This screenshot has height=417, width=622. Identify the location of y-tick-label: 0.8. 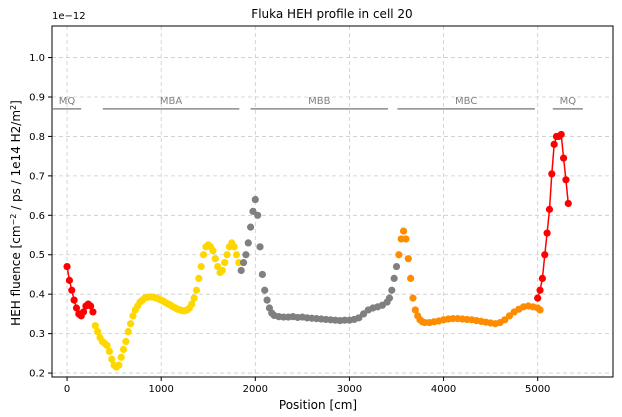
(37, 137).